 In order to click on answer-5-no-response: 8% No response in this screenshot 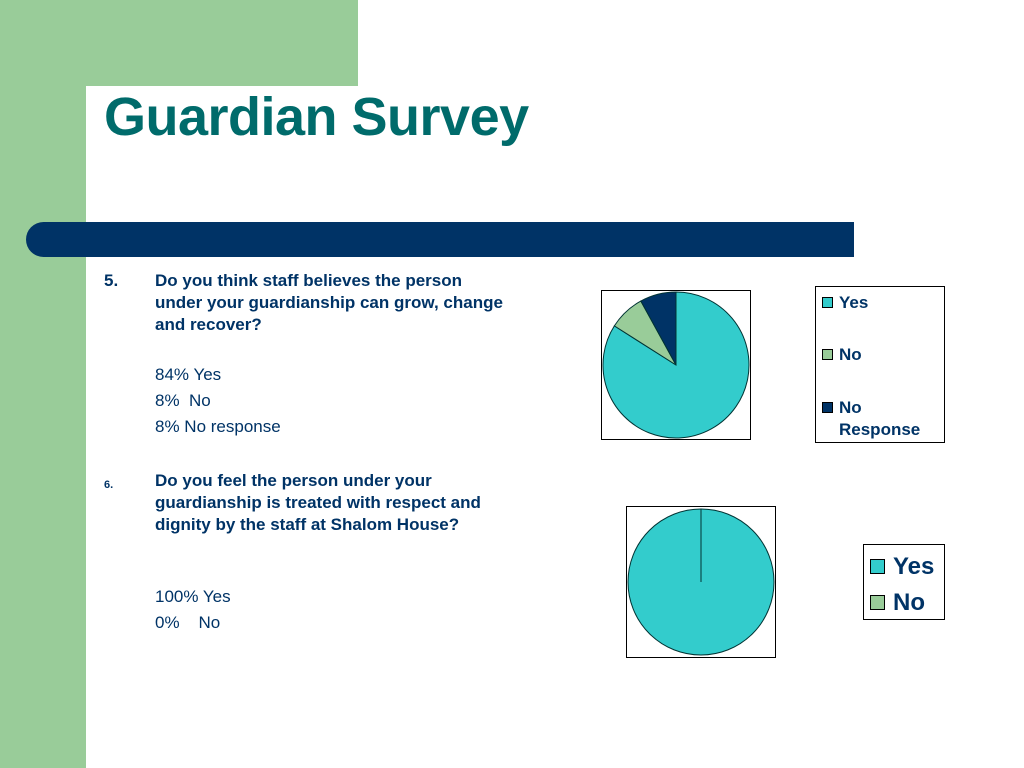, I will do `click(218, 426)`.